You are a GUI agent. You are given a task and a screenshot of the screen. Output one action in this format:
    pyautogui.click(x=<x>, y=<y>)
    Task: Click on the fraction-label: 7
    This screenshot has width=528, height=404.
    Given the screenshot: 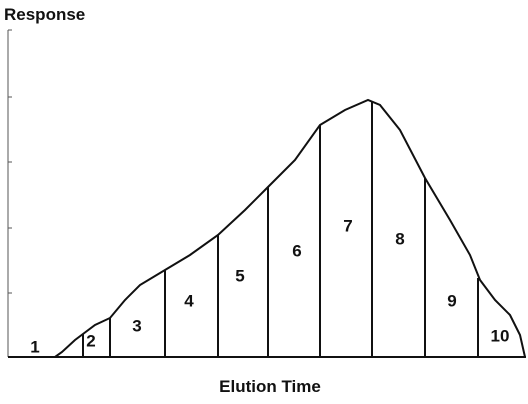 What is the action you would take?
    pyautogui.click(x=347, y=225)
    